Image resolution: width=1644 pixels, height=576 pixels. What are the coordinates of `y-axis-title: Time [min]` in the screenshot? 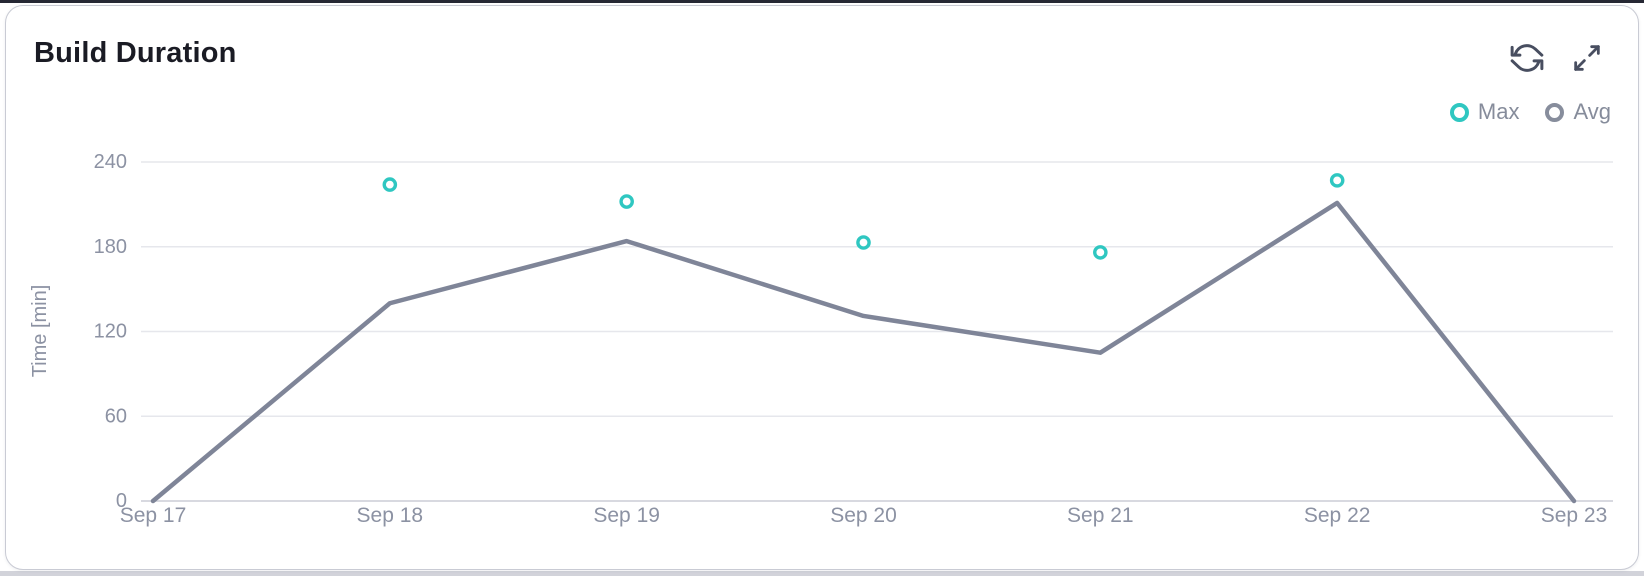 It's located at (40, 331).